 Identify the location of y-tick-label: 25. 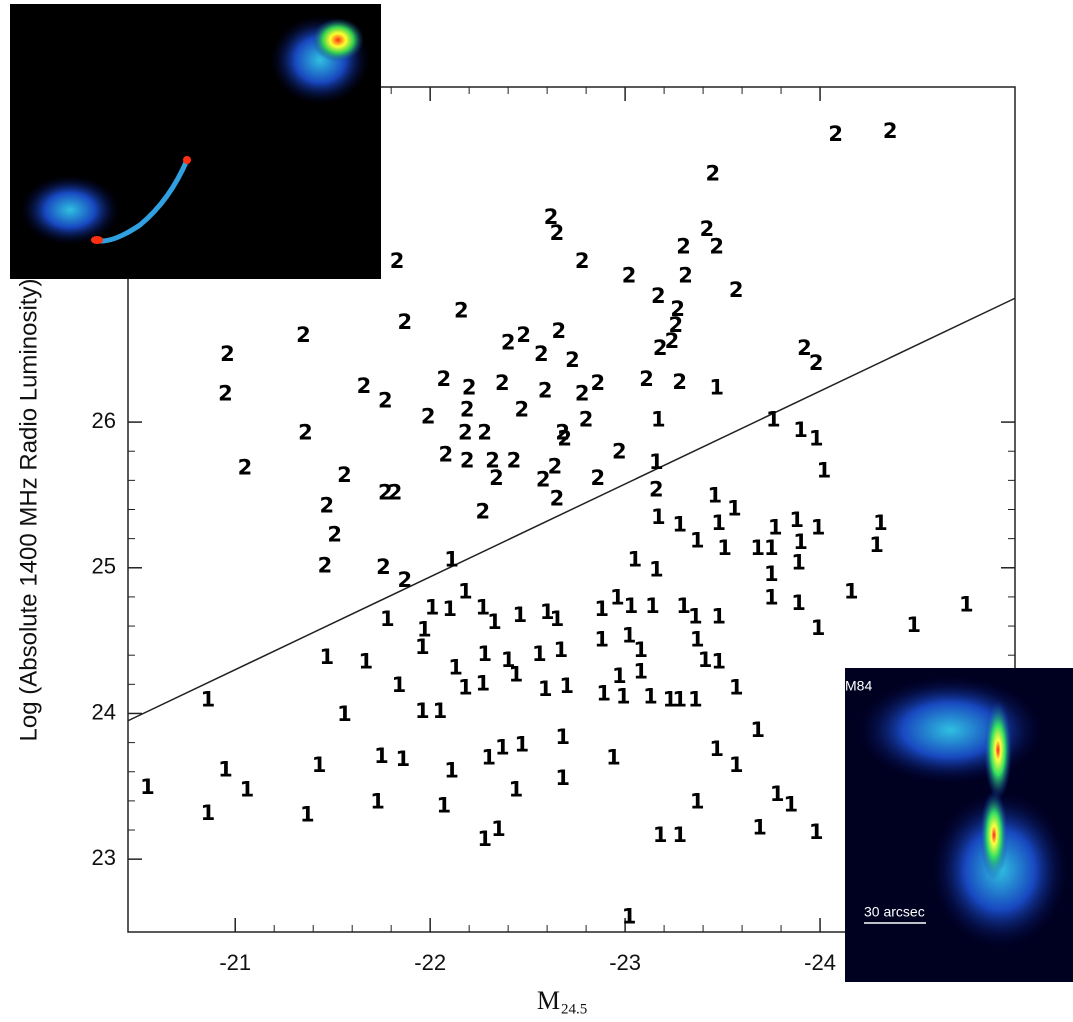
(104, 566).